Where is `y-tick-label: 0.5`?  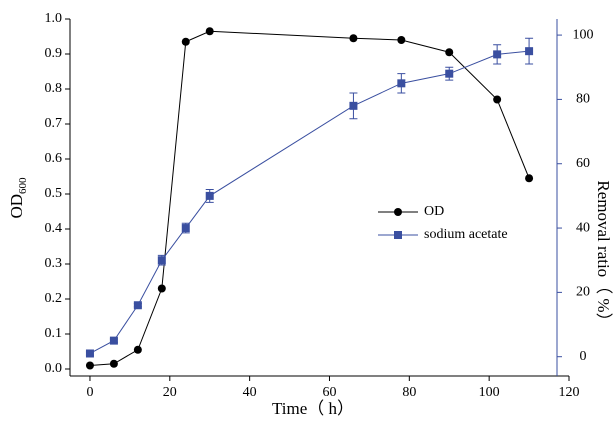 y-tick-label: 0.5 is located at coordinates (54, 193).